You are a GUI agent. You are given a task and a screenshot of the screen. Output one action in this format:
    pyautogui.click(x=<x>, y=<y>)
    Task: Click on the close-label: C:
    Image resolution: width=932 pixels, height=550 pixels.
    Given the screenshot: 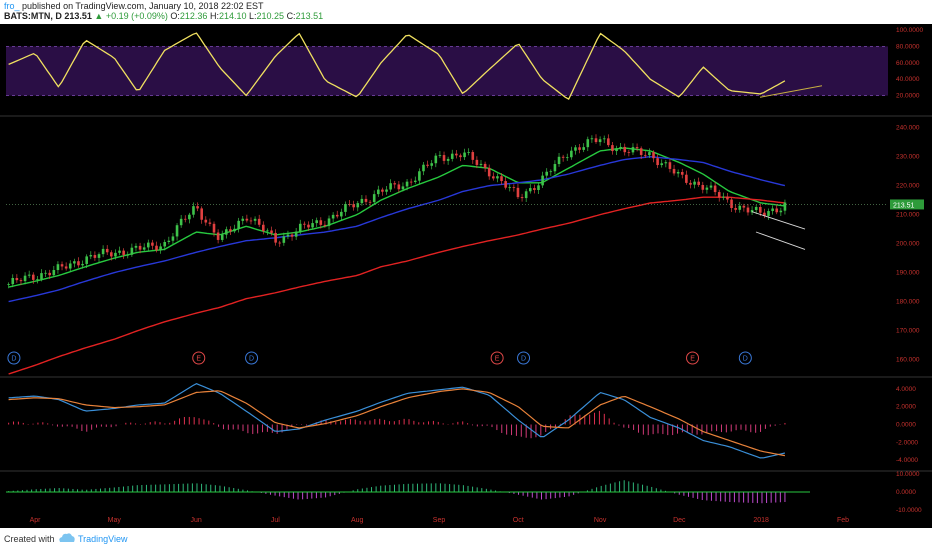 What is the action you would take?
    pyautogui.click(x=291, y=16)
    